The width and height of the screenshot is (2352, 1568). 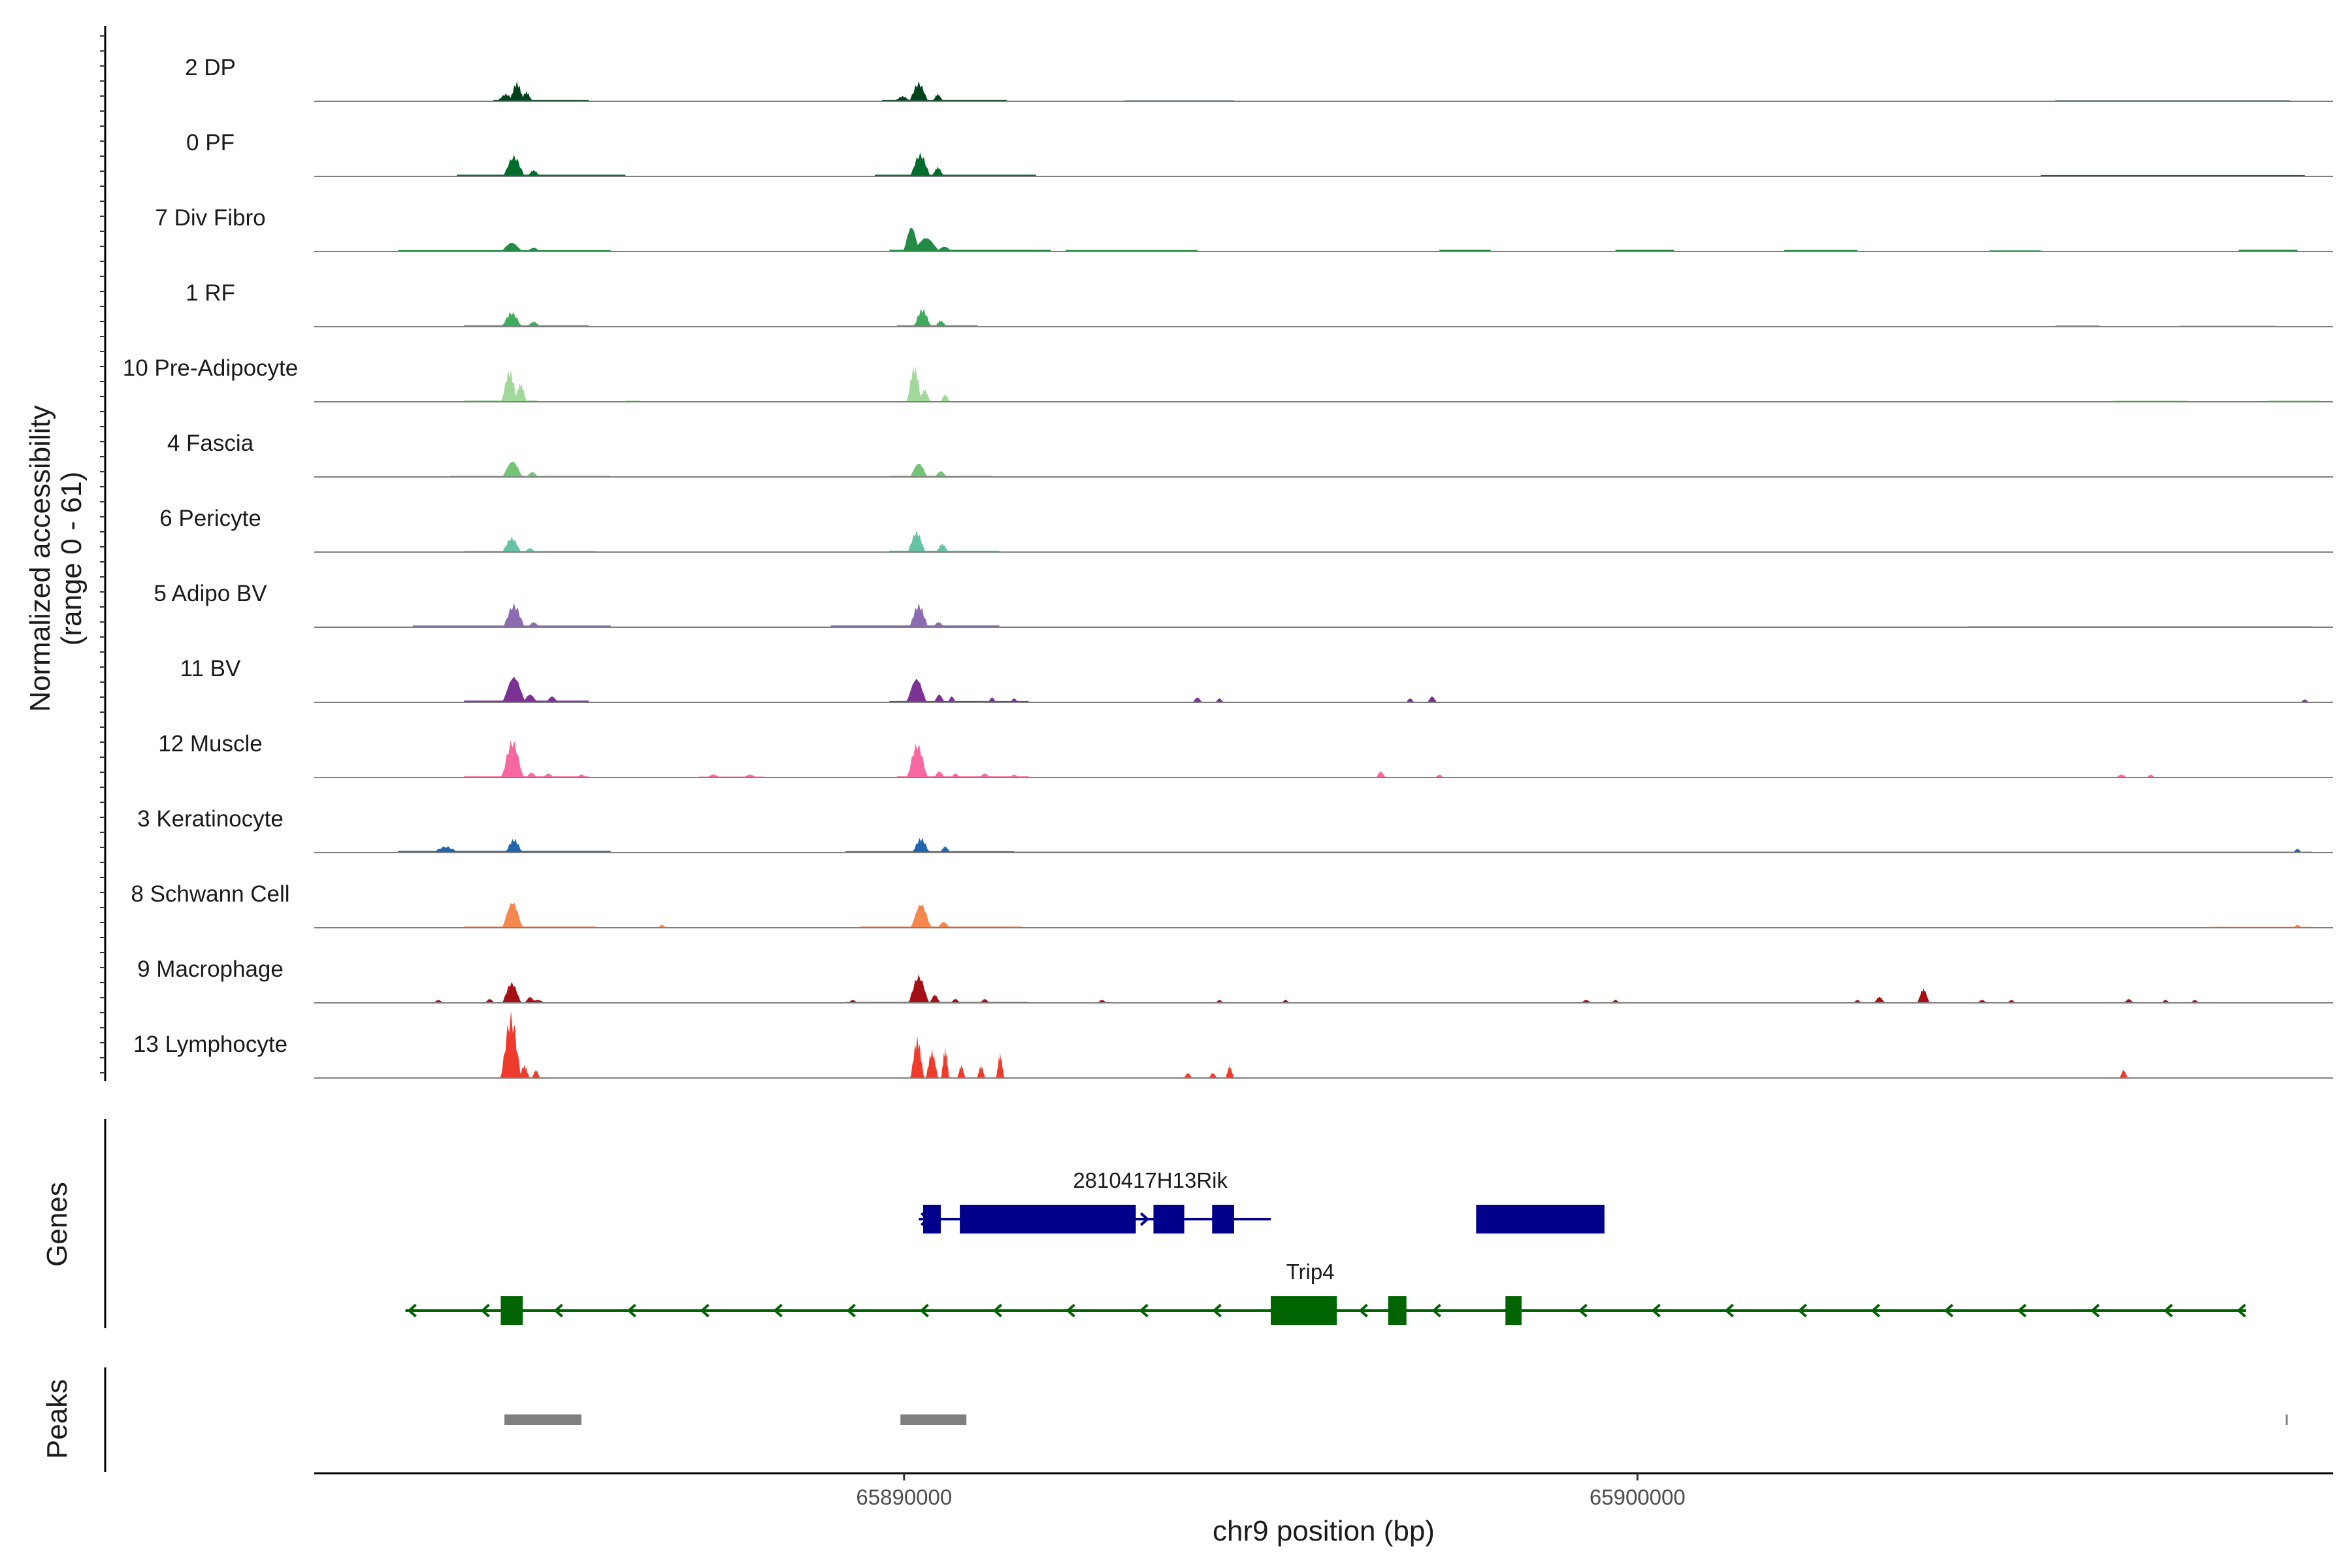 I want to click on track-13-lymphocyte: 13 Lymphocyte, so click(x=1233, y=1044).